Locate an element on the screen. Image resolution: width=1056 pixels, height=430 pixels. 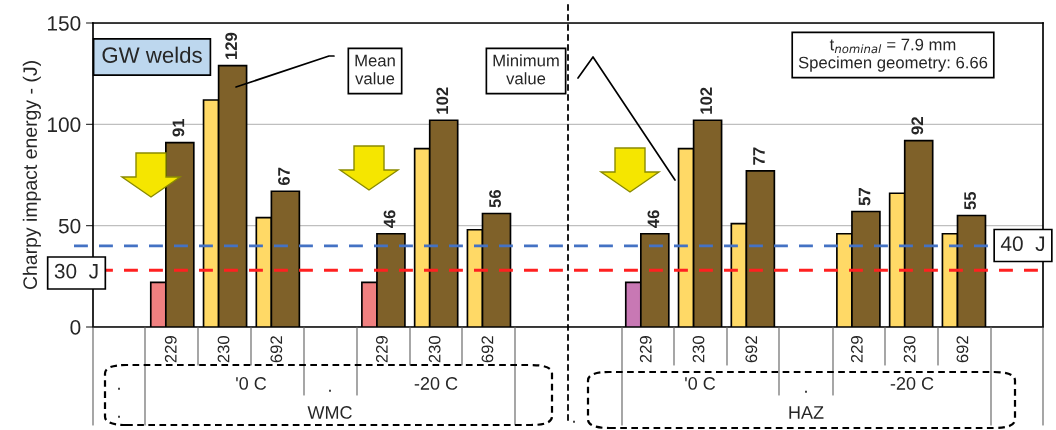
data-label: 92 is located at coordinates (917, 126).